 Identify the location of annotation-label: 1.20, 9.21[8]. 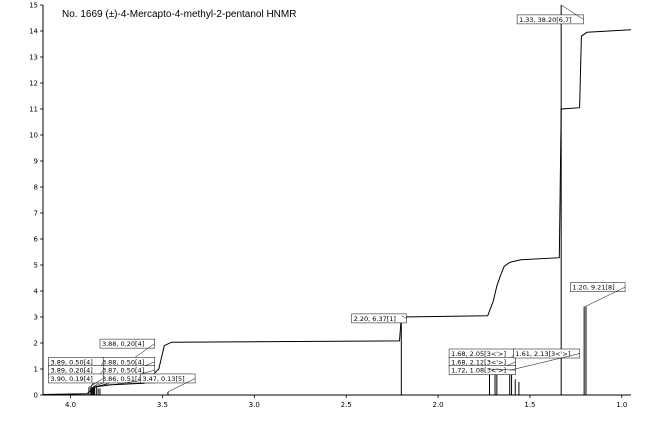
(593, 288).